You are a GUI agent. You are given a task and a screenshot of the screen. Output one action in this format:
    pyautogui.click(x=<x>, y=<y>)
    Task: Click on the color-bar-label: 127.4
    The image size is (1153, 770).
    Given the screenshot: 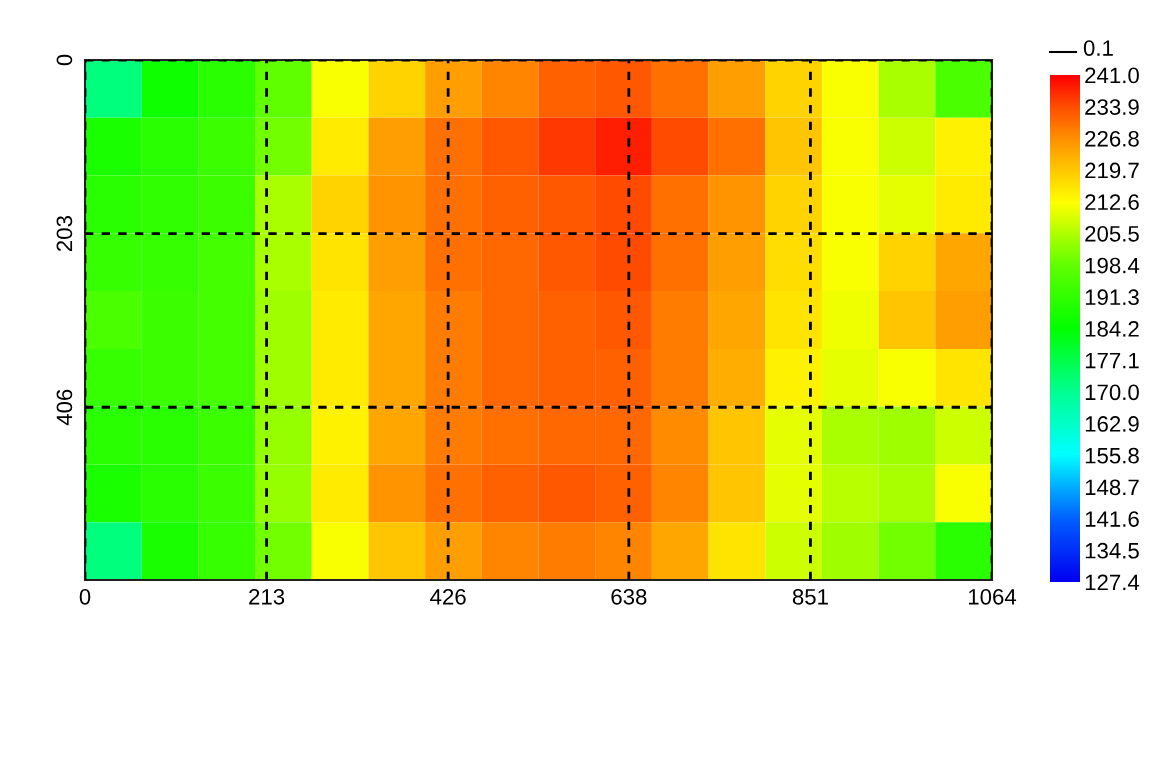 What is the action you would take?
    pyautogui.click(x=1112, y=582)
    